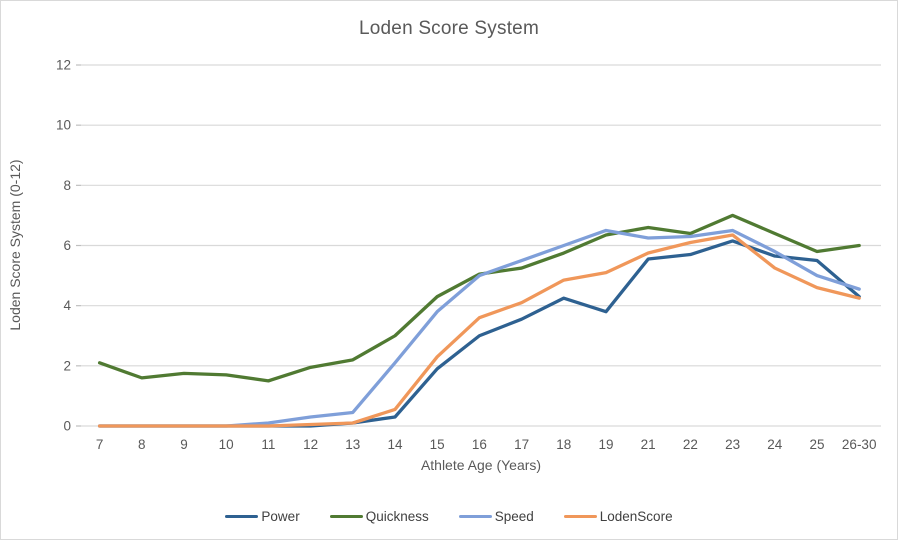 The image size is (900, 542). What do you see at coordinates (352, 444) in the screenshot?
I see `x-tick-label: 13` at bounding box center [352, 444].